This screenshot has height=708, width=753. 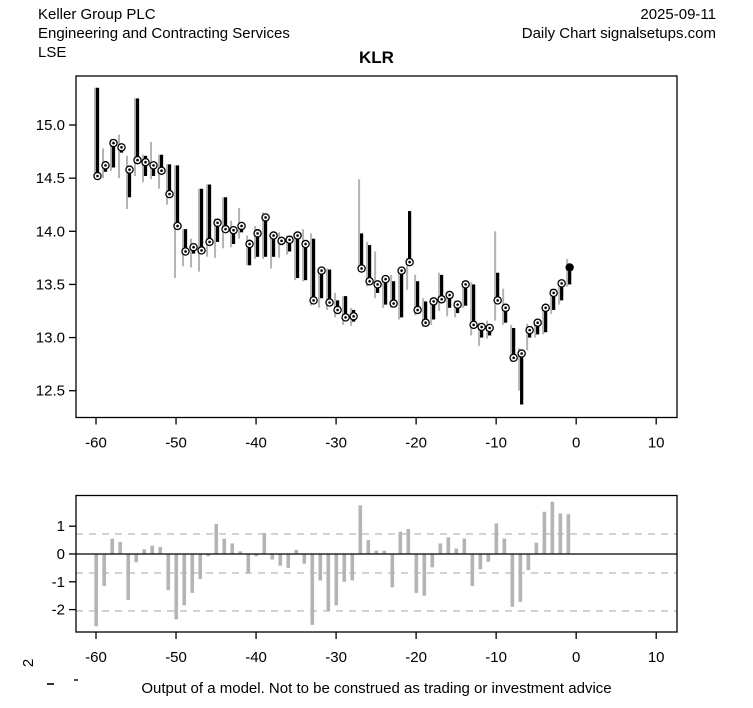 I want to click on chart-title: KLR, so click(x=376, y=57).